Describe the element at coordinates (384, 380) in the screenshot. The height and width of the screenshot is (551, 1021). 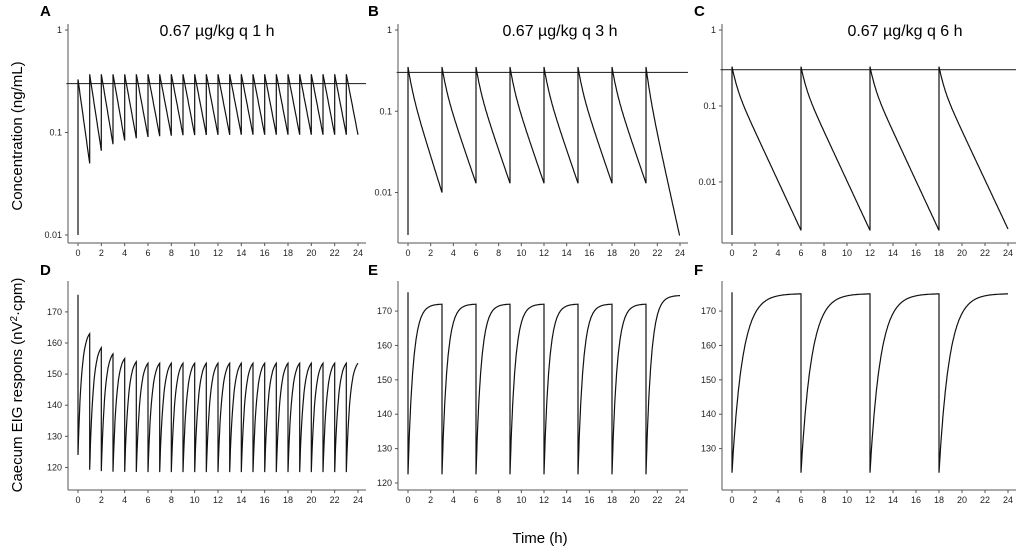
I see `y-tick-label-E: 150` at that location.